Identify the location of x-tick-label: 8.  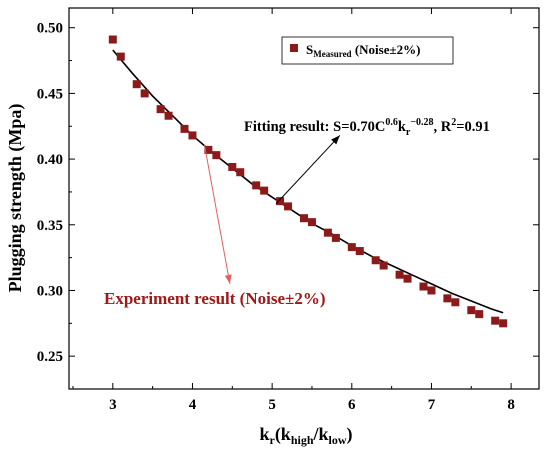
(511, 405).